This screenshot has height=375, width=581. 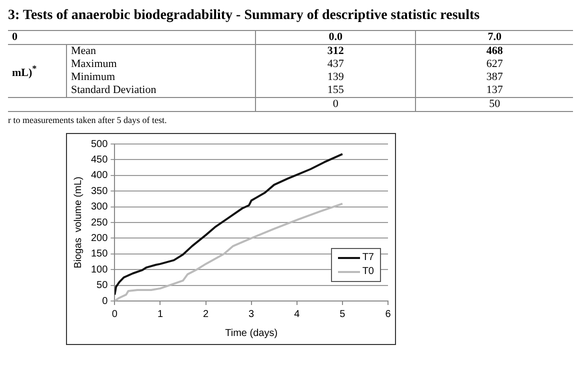 What do you see at coordinates (297, 314) in the screenshot?
I see `x-tick-label: 4` at bounding box center [297, 314].